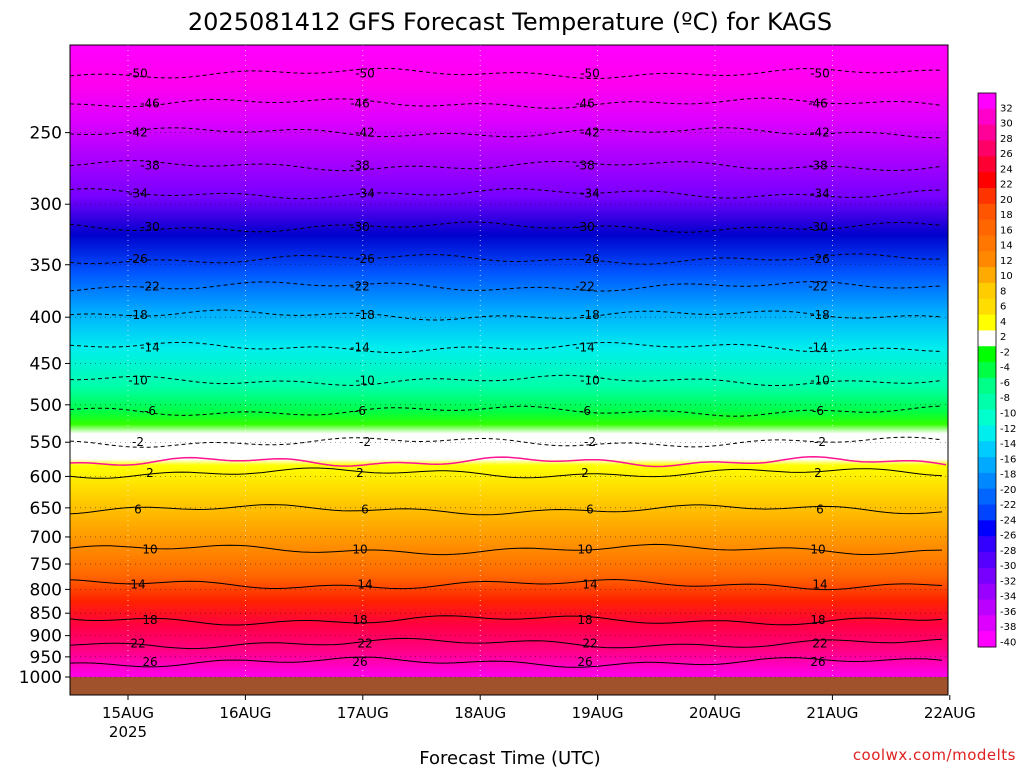  Describe the element at coordinates (1003, 307) in the screenshot. I see `colorbar-label: 6` at that location.